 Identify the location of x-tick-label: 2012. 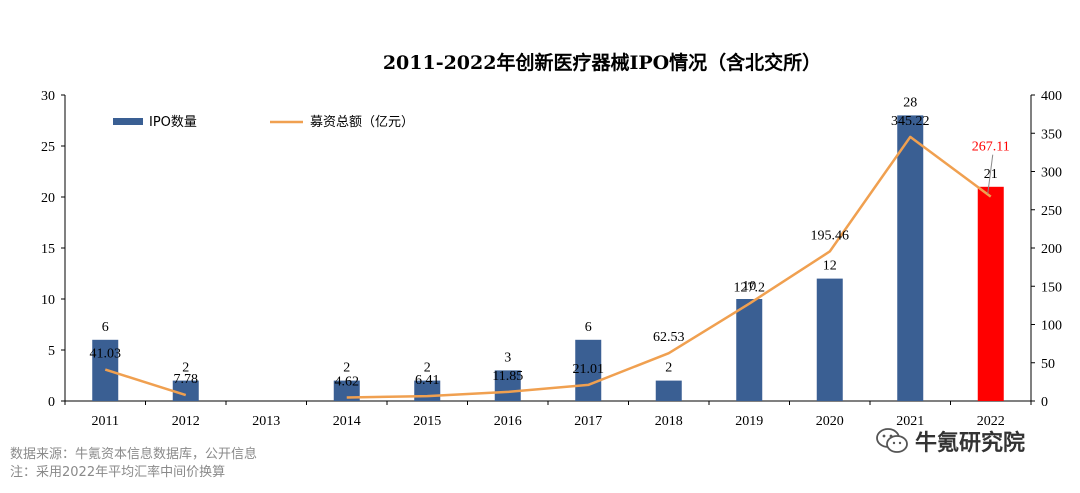
(186, 421).